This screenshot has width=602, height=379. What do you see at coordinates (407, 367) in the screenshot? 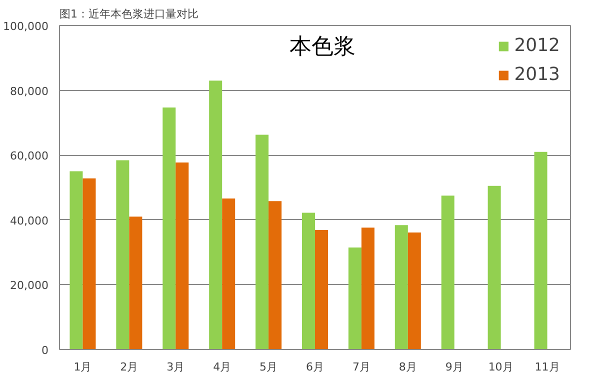
I see `x-tick-label: 8月` at bounding box center [407, 367].